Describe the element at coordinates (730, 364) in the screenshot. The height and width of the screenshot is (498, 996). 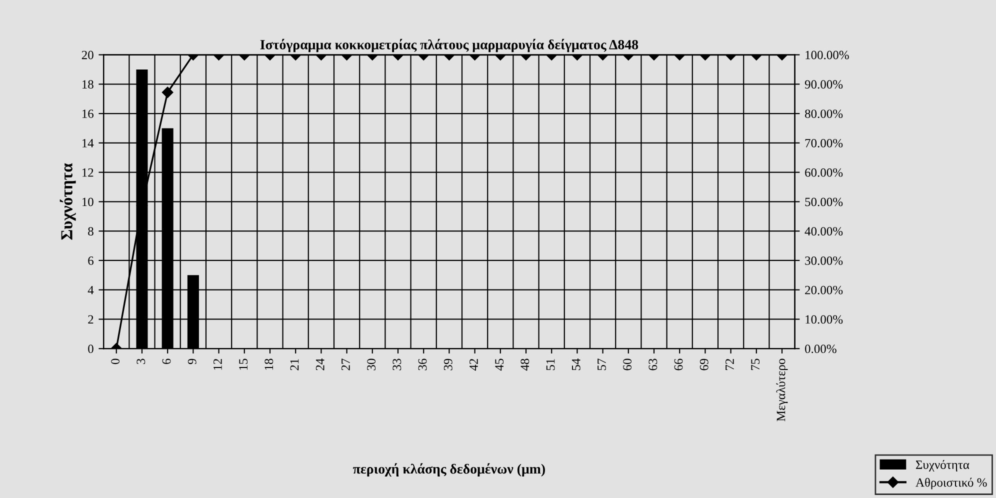
I see `x-tick-label: 72` at that location.